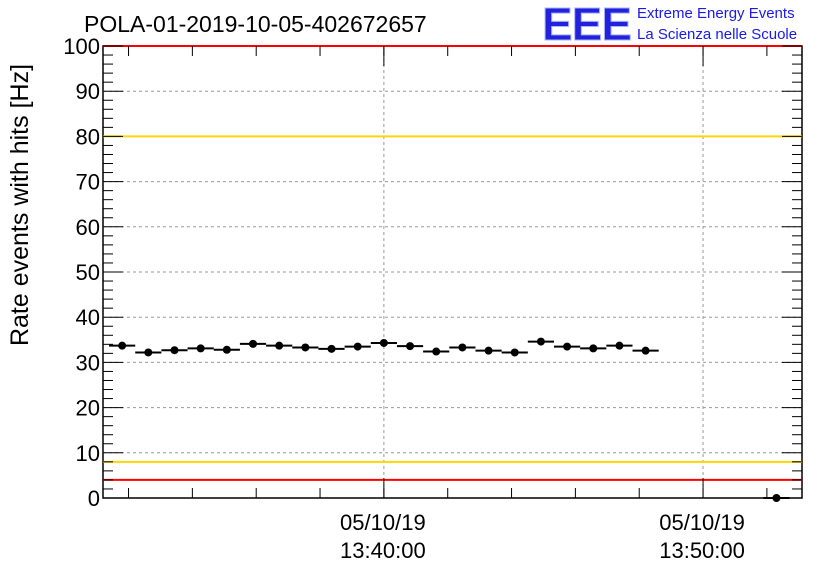 The height and width of the screenshot is (572, 836). I want to click on y-tick-label: 80, so click(88, 136).